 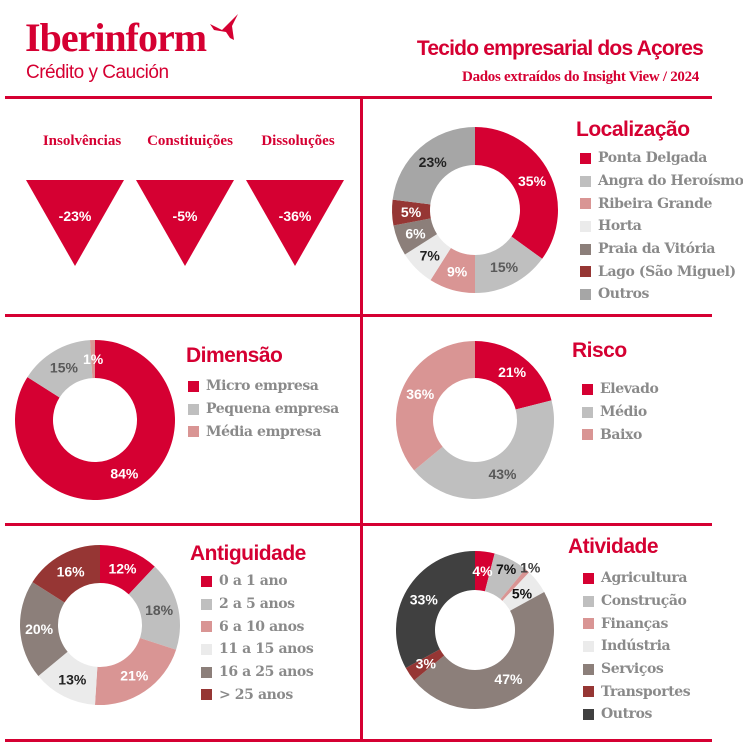 I want to click on indicator-label-dissolucoes: Dissoluções, so click(x=298, y=141).